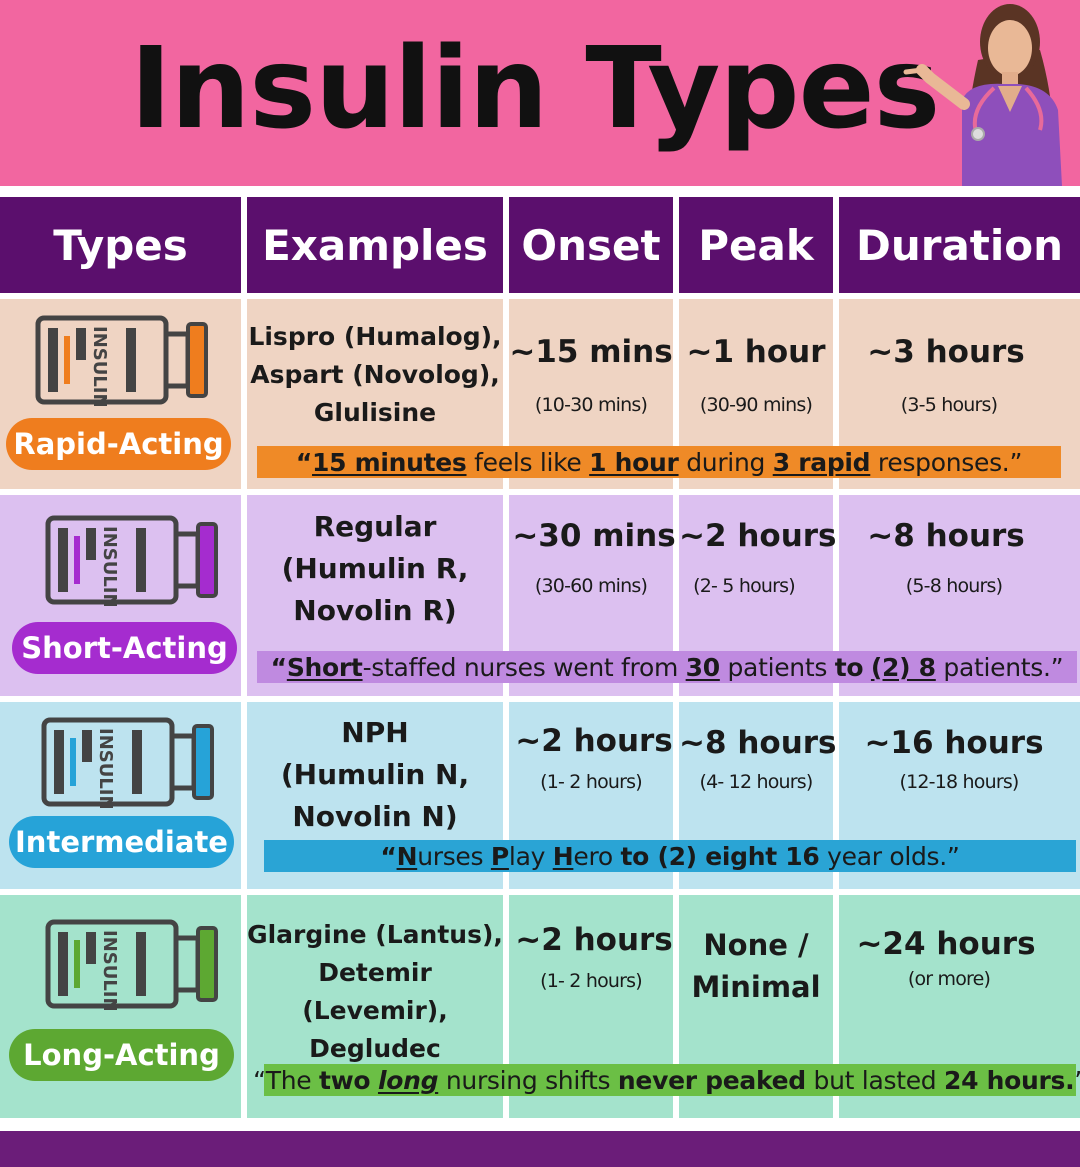 The image size is (1080, 1167). What do you see at coordinates (591, 245) in the screenshot?
I see `column-header-onset: Onset` at bounding box center [591, 245].